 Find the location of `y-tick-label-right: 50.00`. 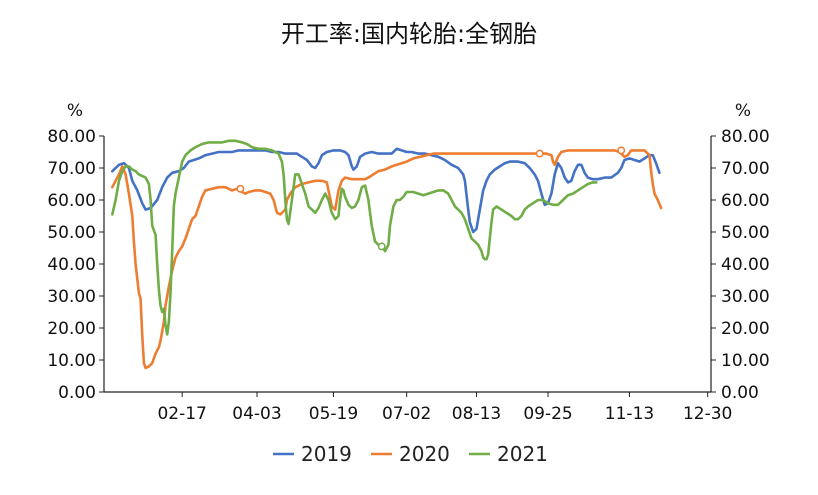

y-tick-label-right: 50.00 is located at coordinates (745, 233).